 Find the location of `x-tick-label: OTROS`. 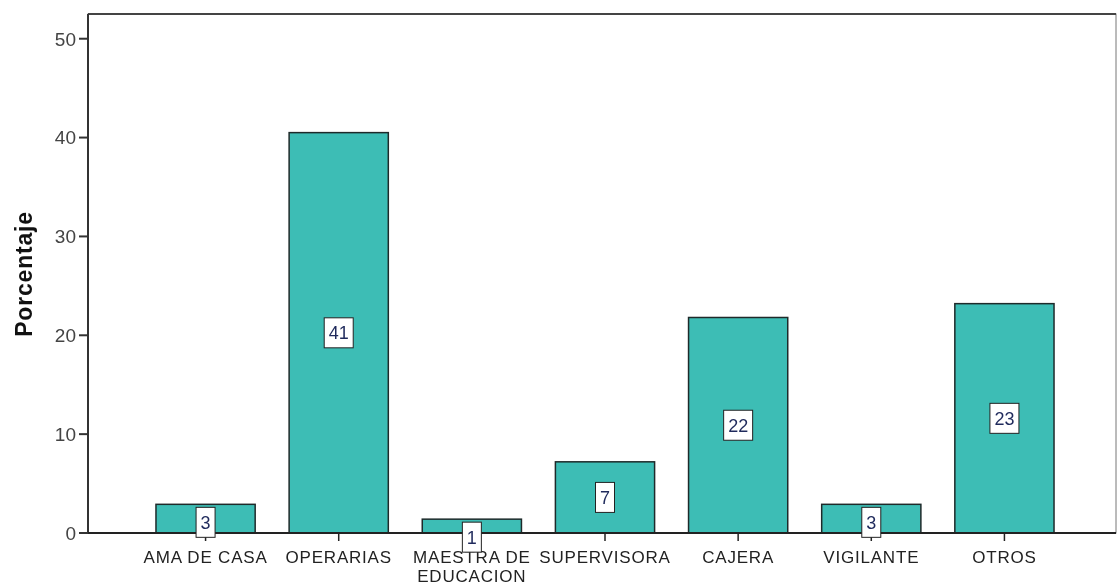

x-tick-label: OTROS is located at coordinates (1004, 557).